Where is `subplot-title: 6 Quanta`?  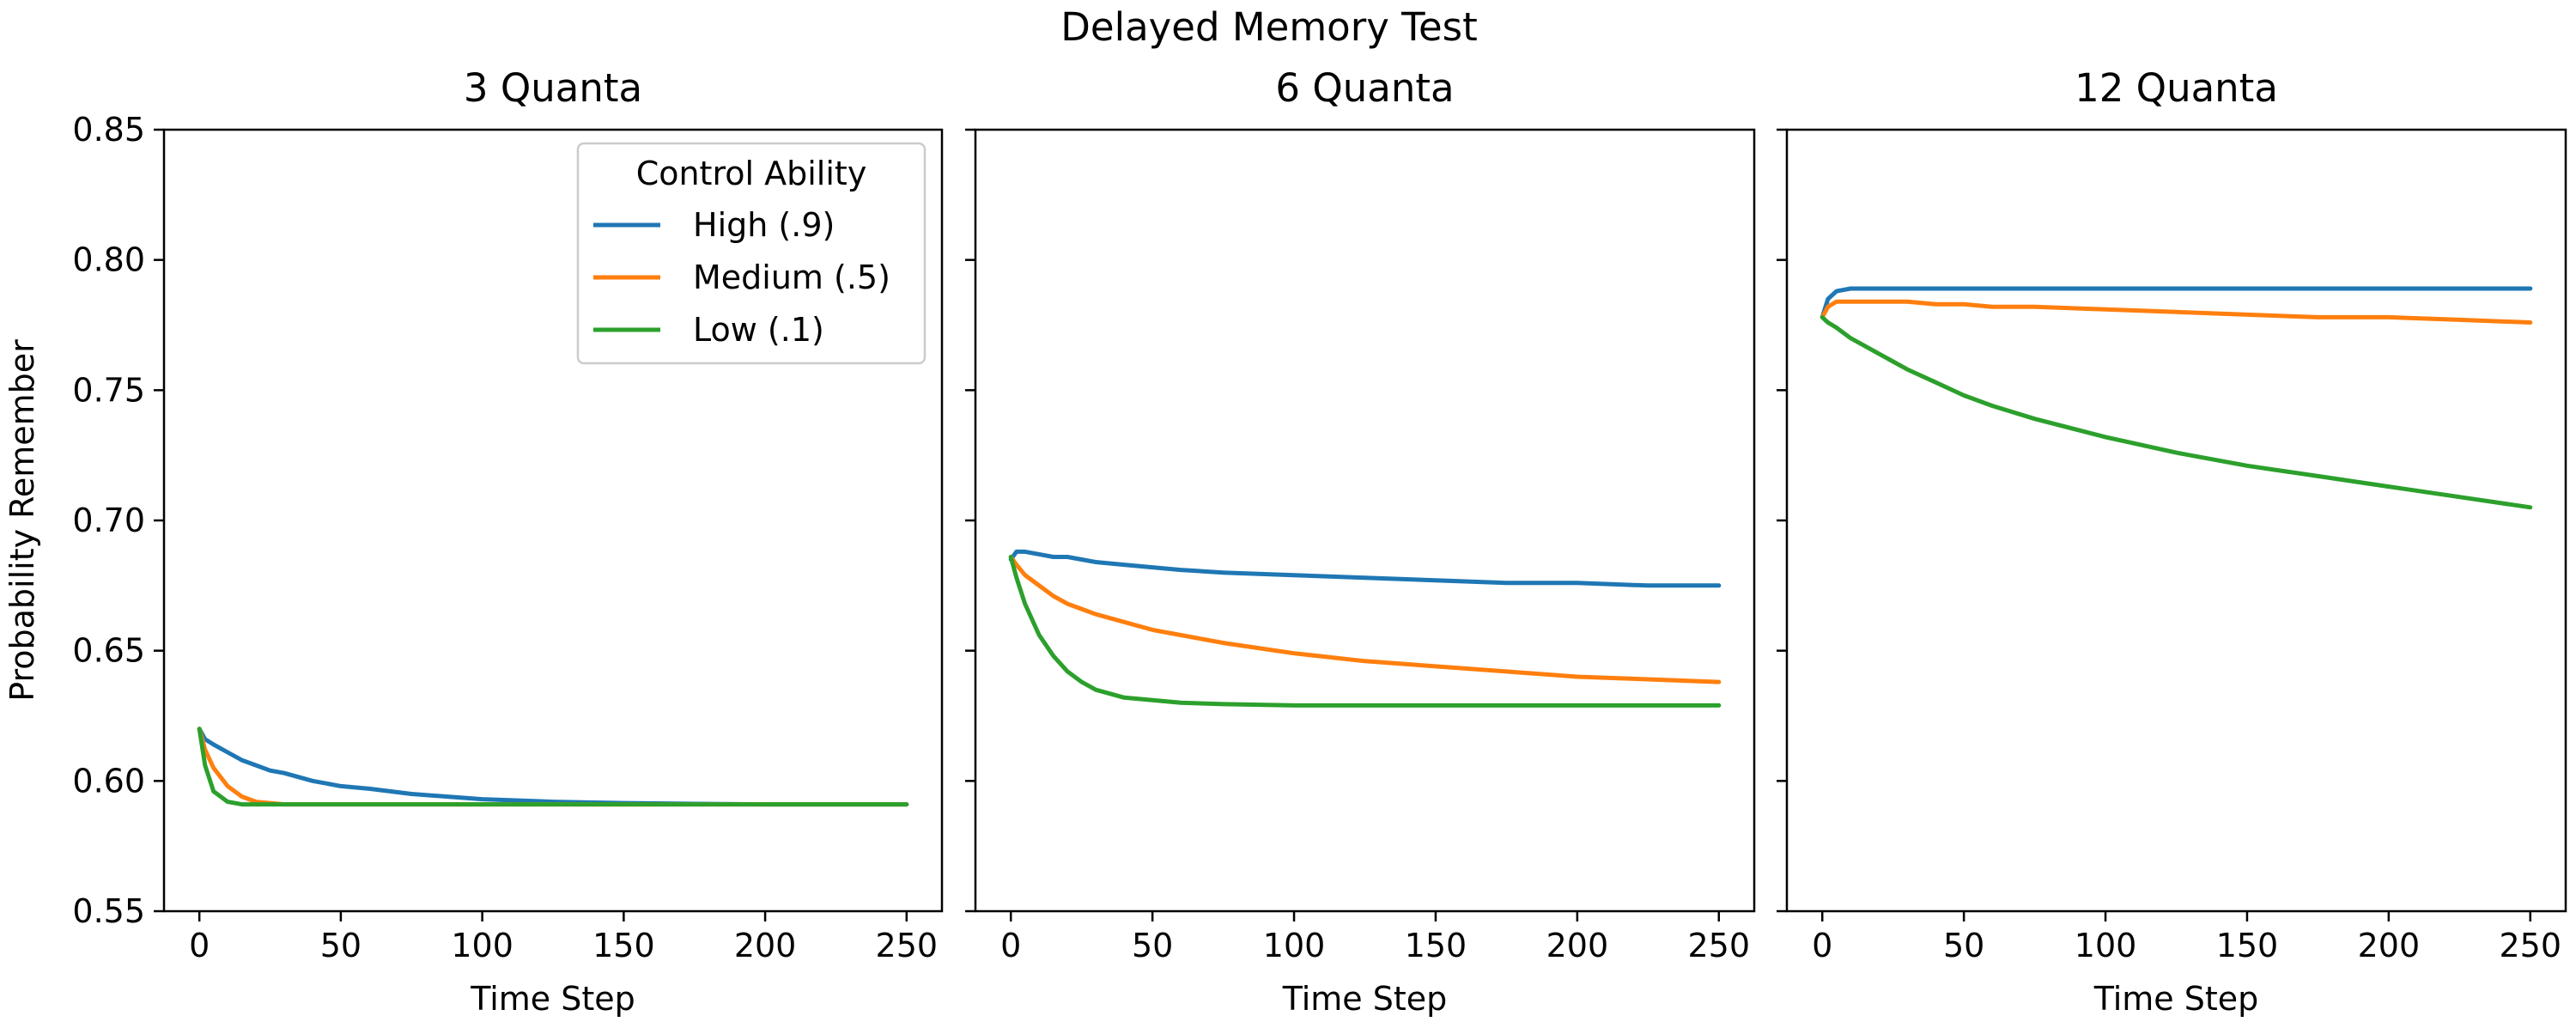
subplot-title: 6 Quanta is located at coordinates (1364, 88).